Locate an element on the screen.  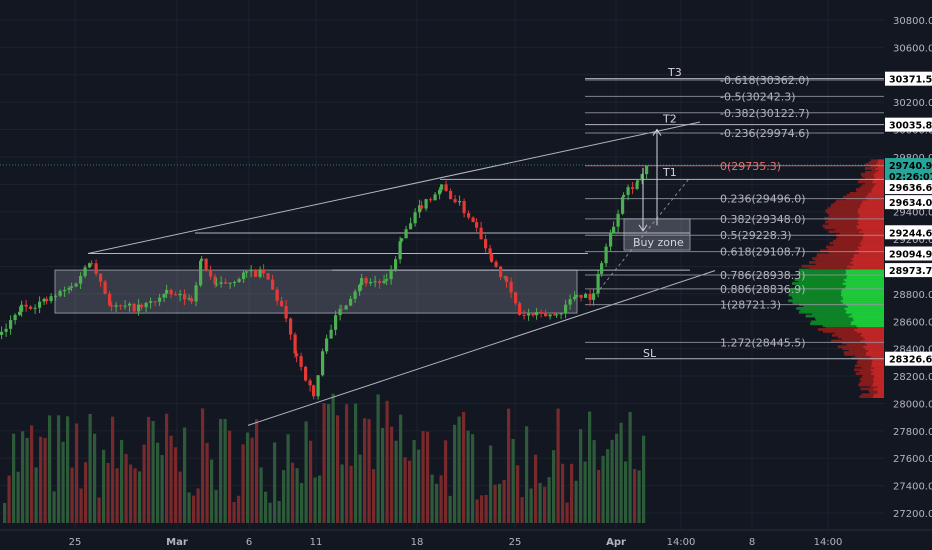
target-1-label: T1 is located at coordinates (669, 172).